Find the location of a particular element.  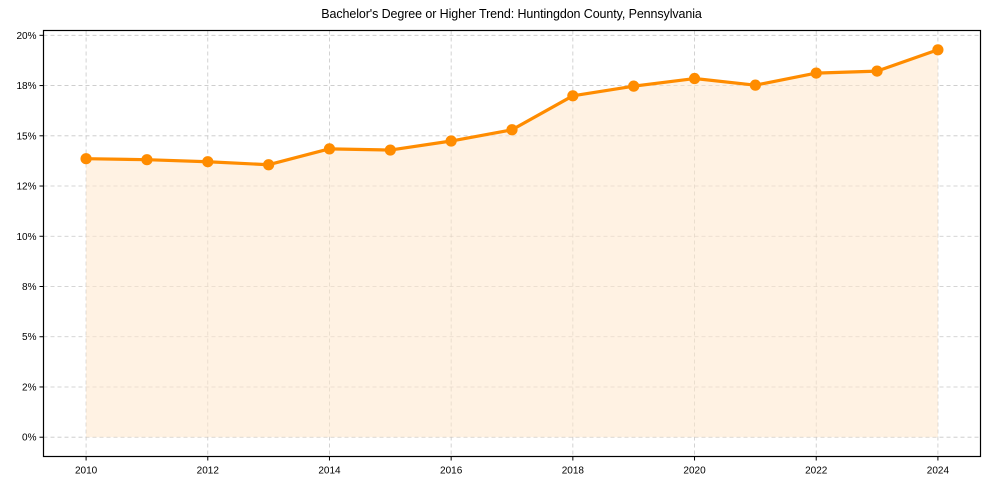

y-tick-label: 12% is located at coordinates (26, 187).